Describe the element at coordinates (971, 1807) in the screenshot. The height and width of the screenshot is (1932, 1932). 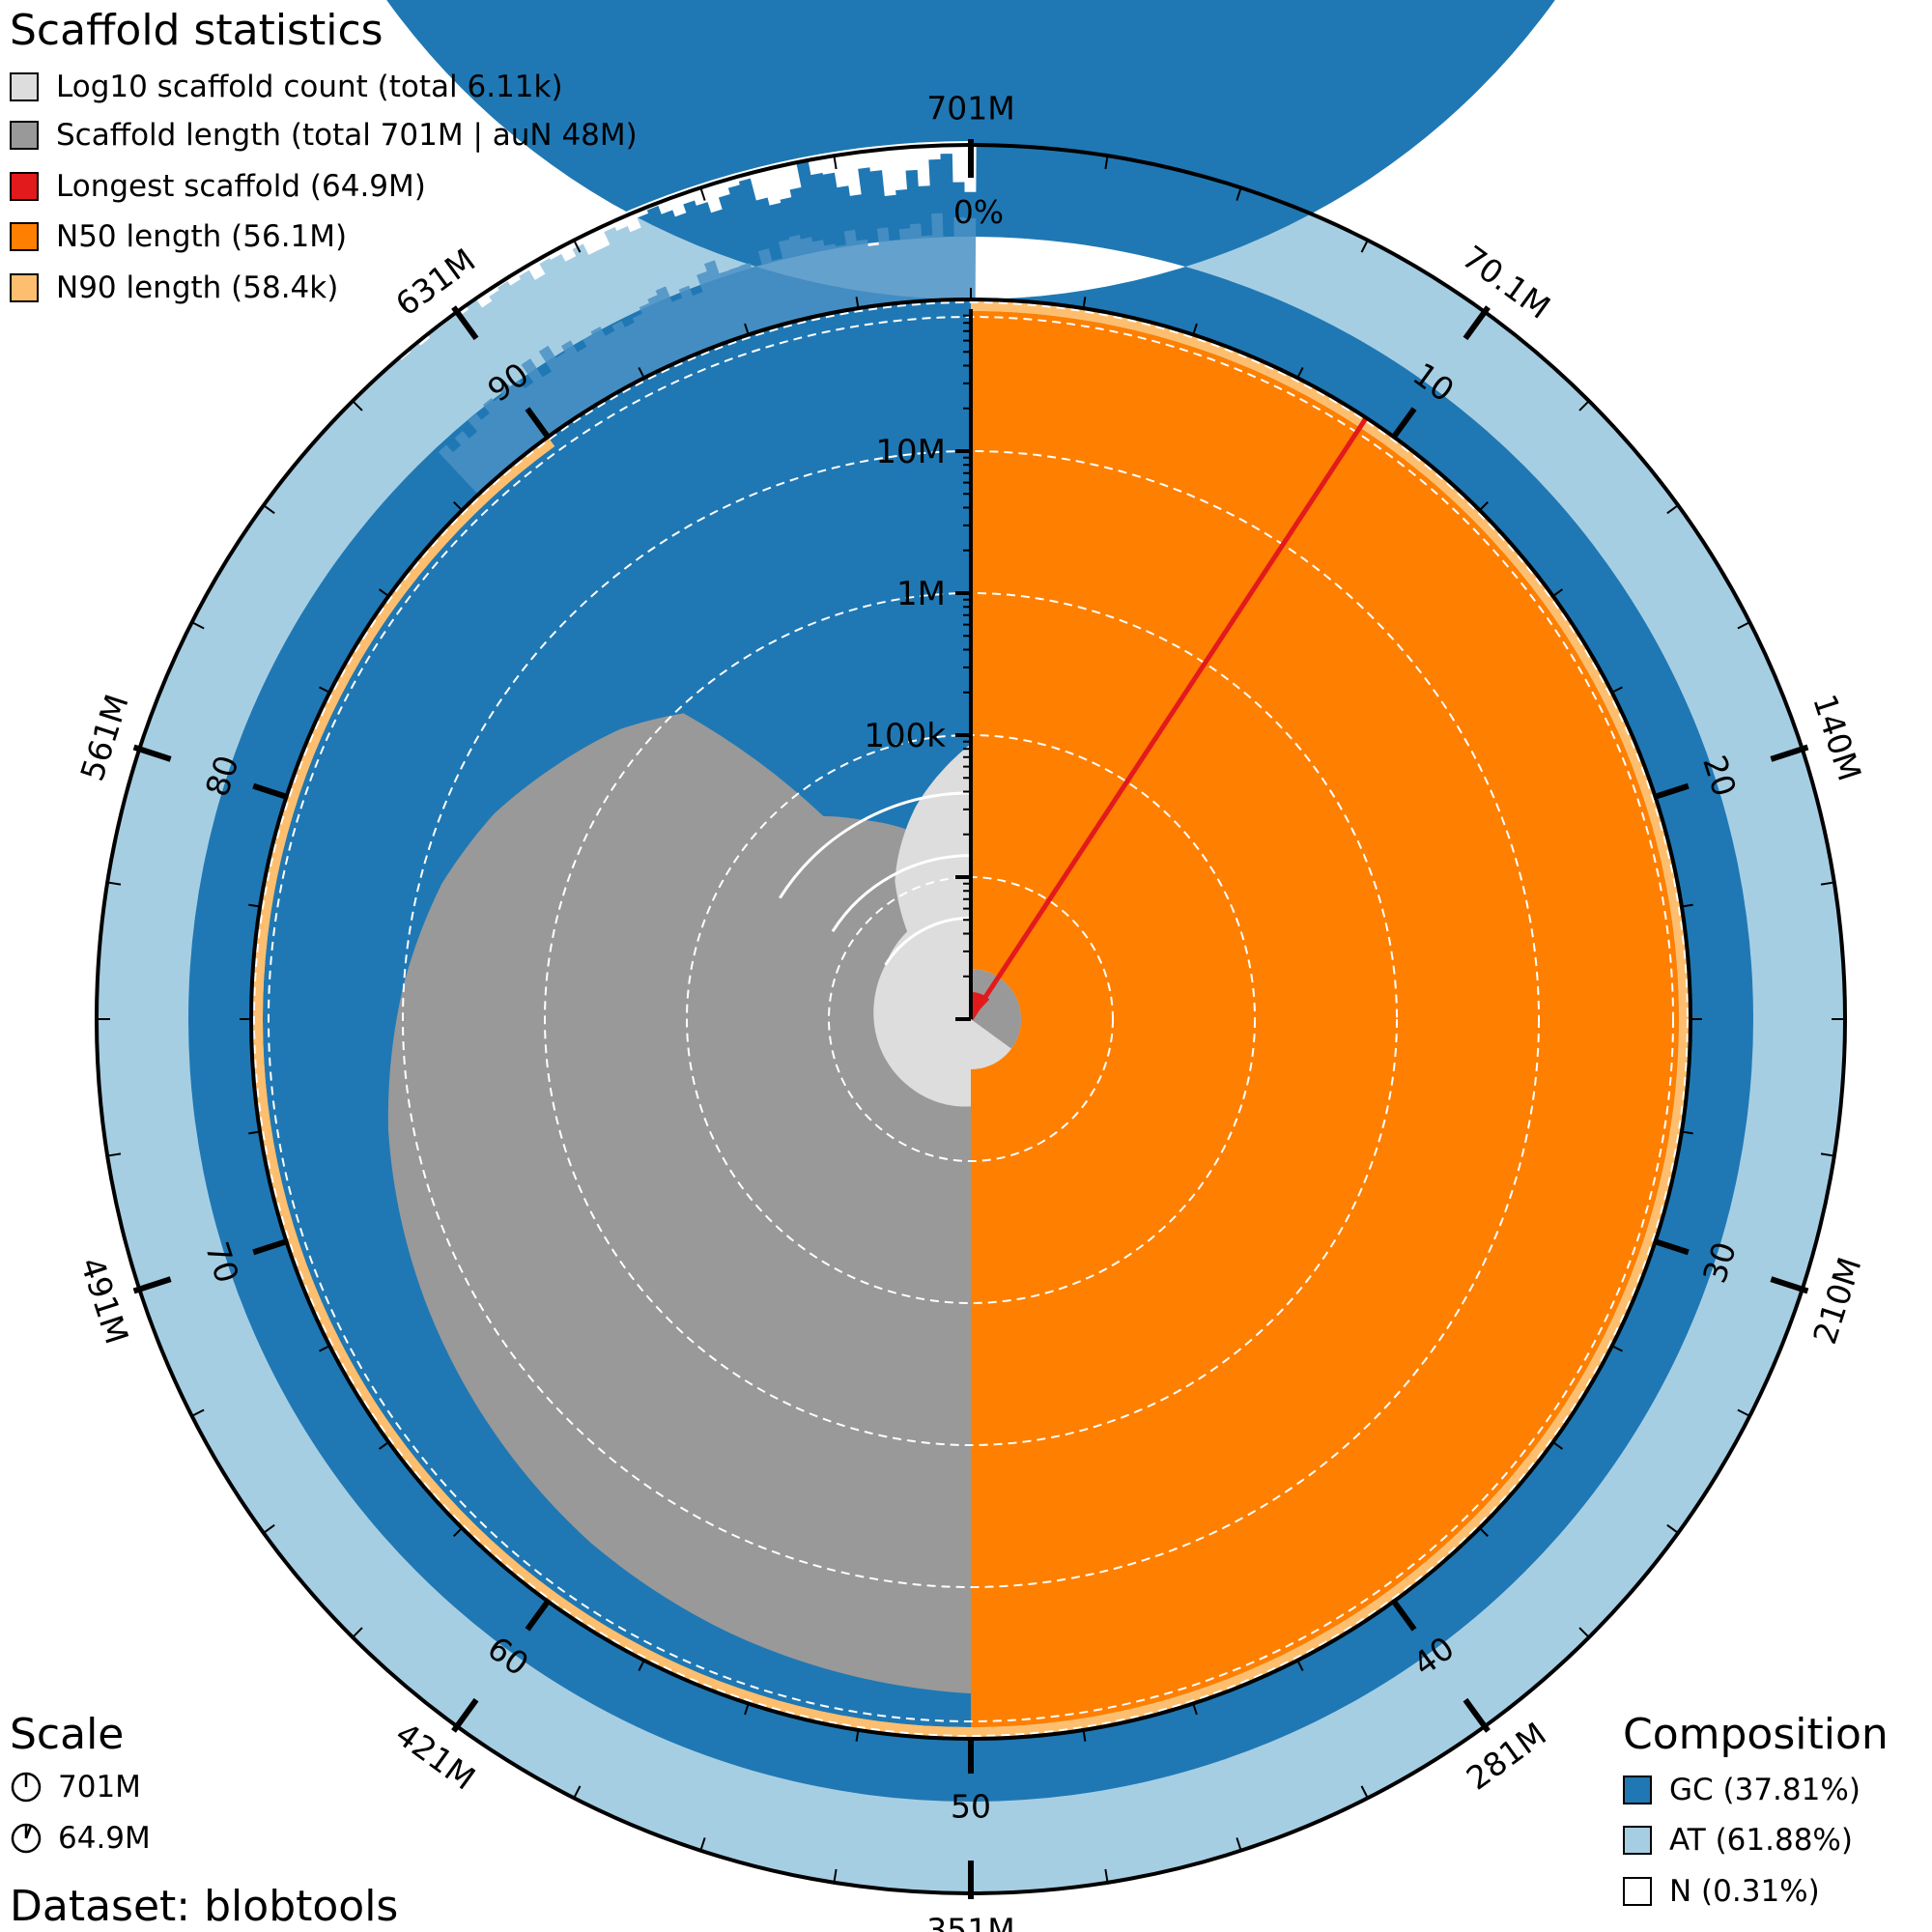
I see `percent-tick-label: 50` at that location.